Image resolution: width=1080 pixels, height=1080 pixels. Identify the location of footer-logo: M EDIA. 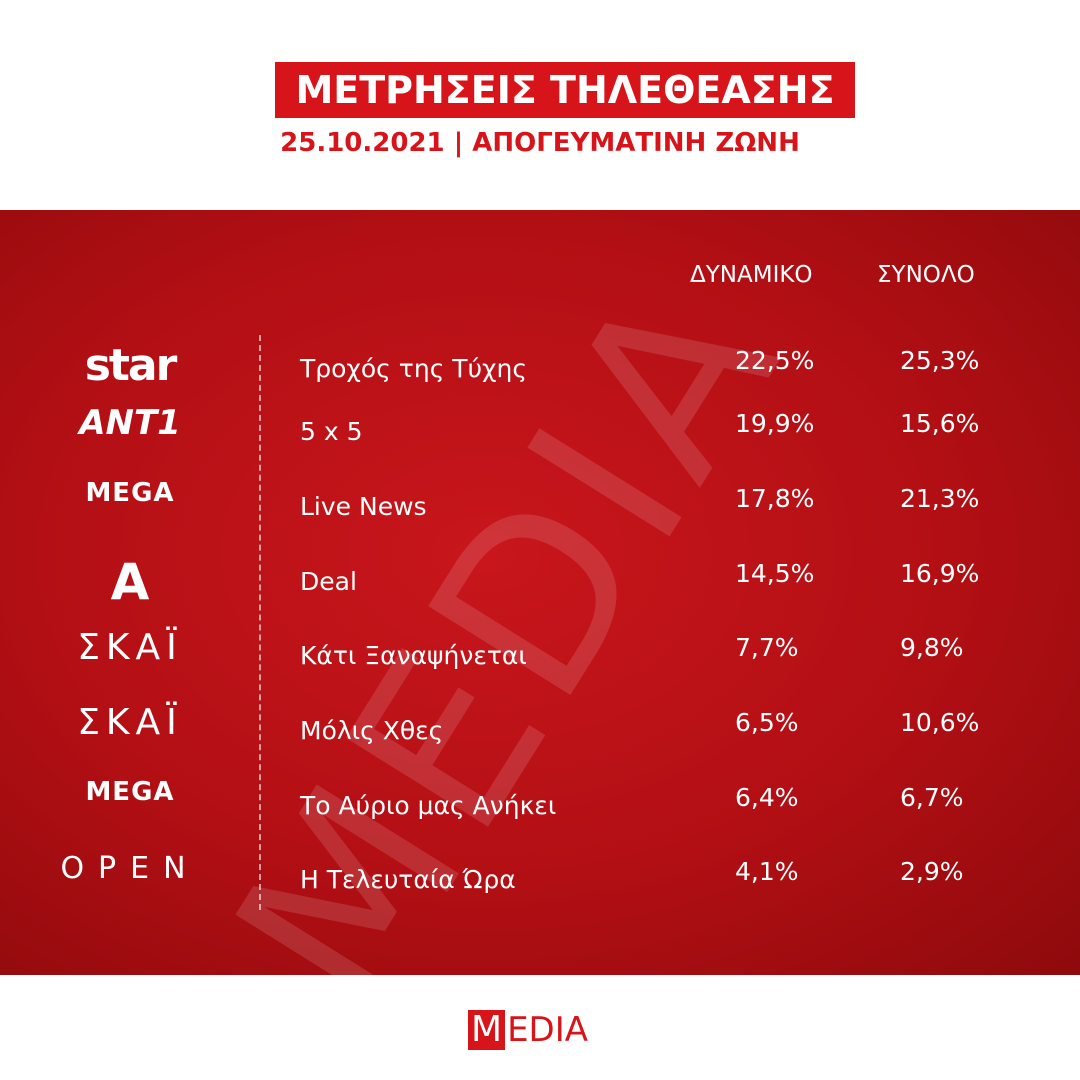
(528, 1030).